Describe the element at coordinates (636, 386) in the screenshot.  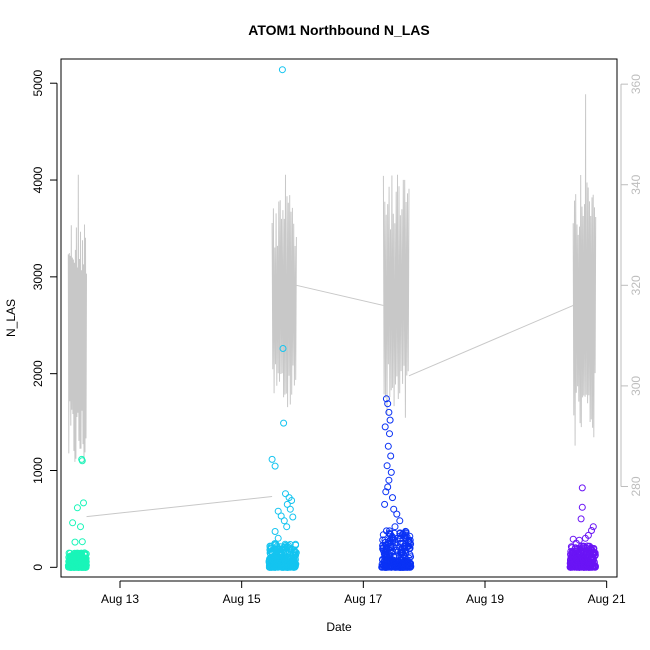
I see `y-right-tick-label: 300` at that location.